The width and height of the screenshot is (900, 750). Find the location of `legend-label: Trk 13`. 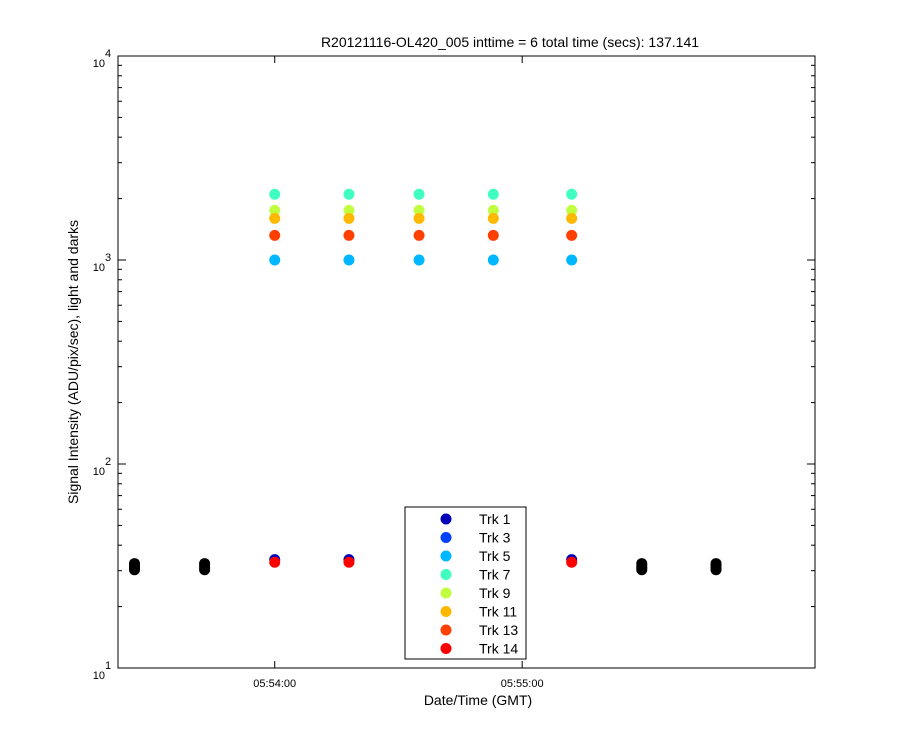

legend-label: Trk 13 is located at coordinates (498, 630).